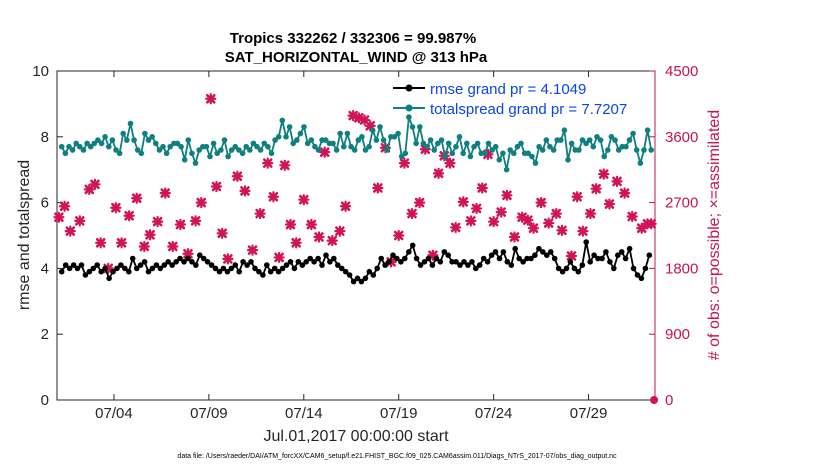  What do you see at coordinates (654, 400) in the screenshot?
I see `possible-obs-marker` at bounding box center [654, 400].